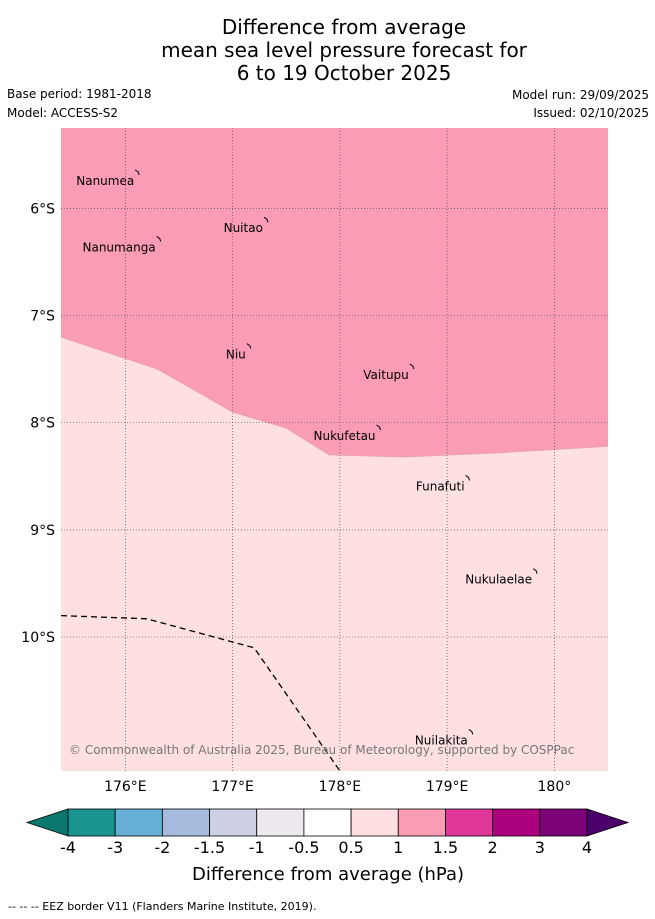 This screenshot has width=655, height=919. I want to click on colorbar: -4 -3 -2 -1.5 -1 -0.5 0.5 1 1.5 2 3 4, so click(327, 832).